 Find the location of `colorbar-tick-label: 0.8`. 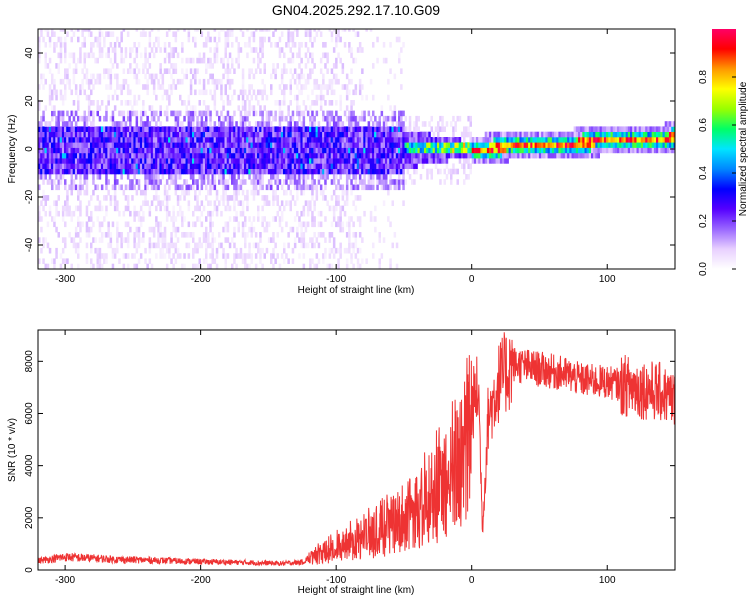

colorbar-tick-label: 0.8 is located at coordinates (703, 77).